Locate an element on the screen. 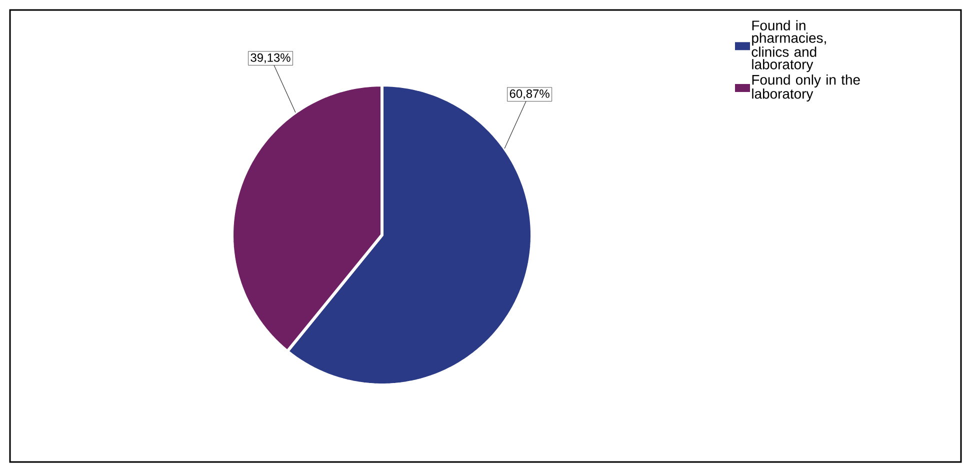  data-label: 60,87% is located at coordinates (530, 94).